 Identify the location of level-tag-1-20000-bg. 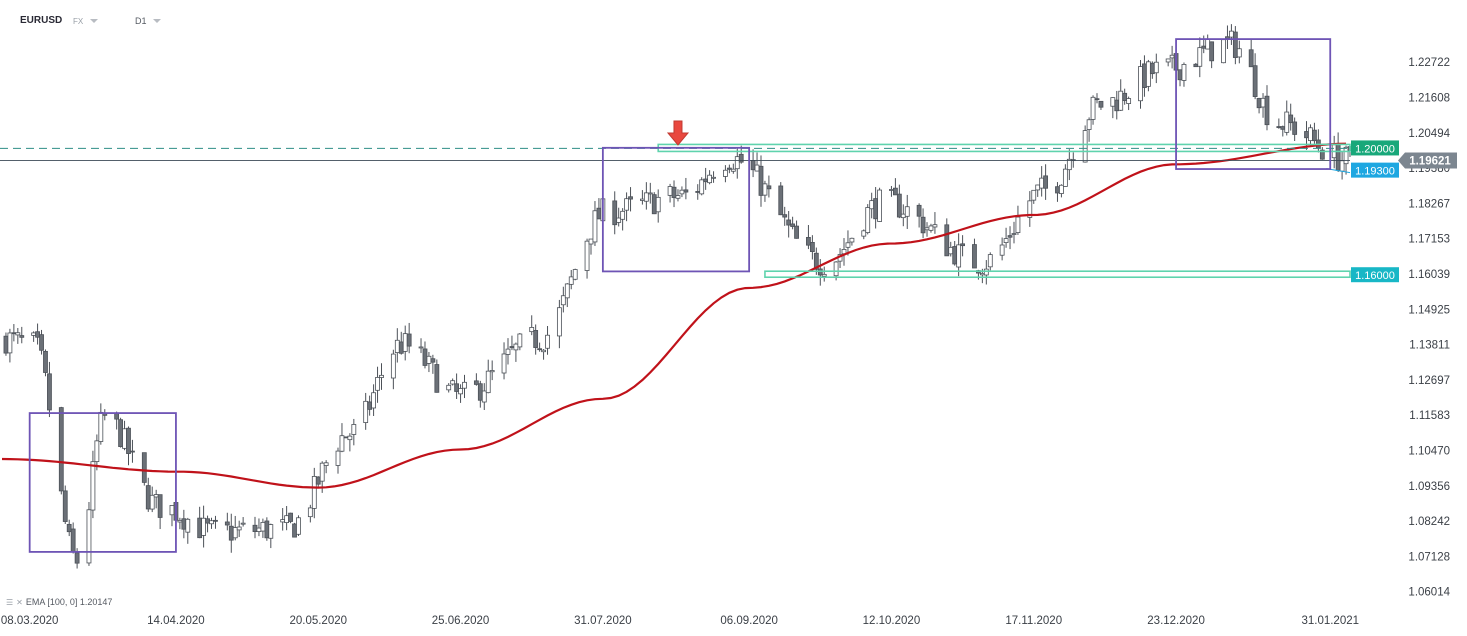
(1375, 148).